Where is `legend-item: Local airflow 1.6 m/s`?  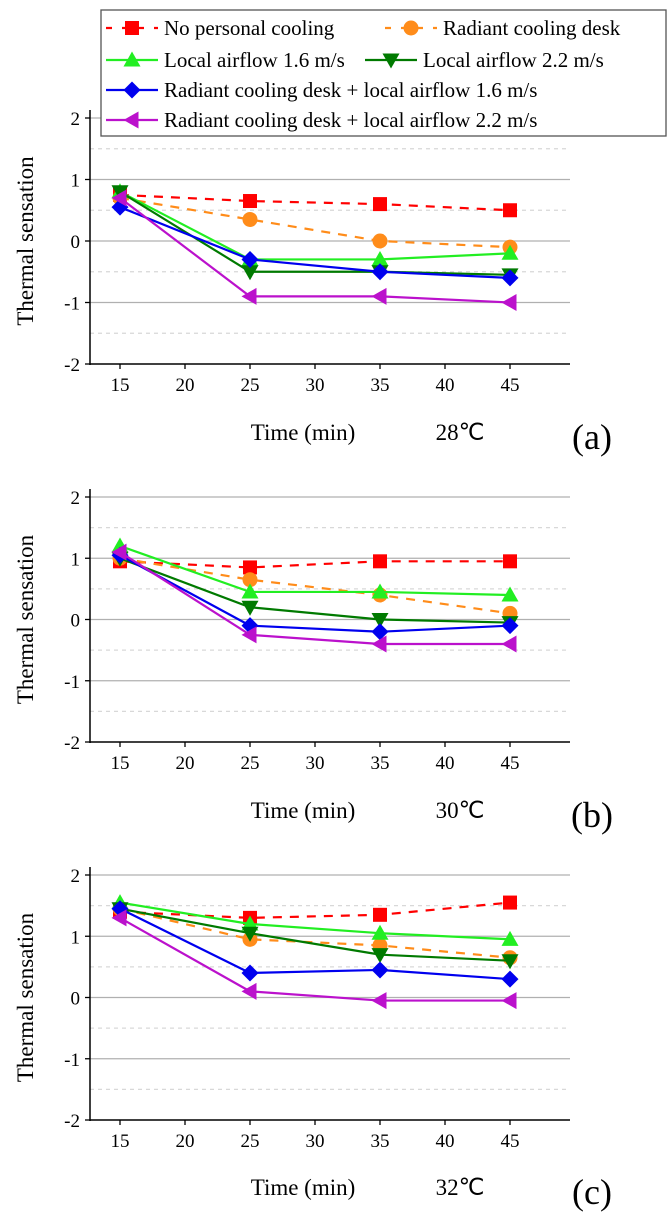 legend-item: Local airflow 1.6 m/s is located at coordinates (225, 60).